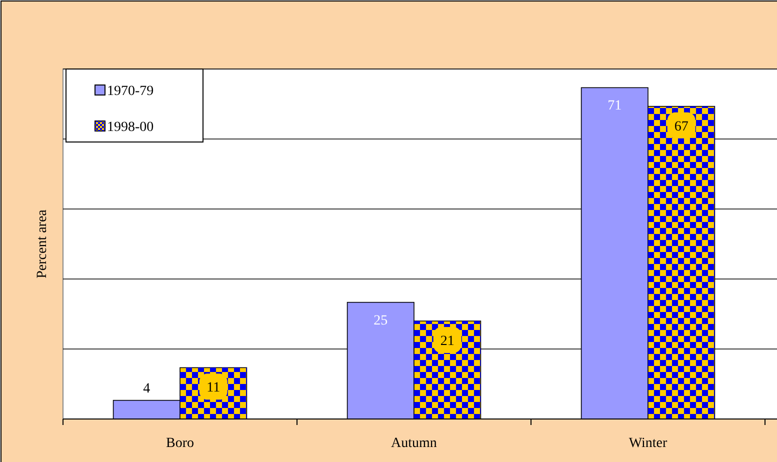  I want to click on data-label: 25, so click(381, 320).